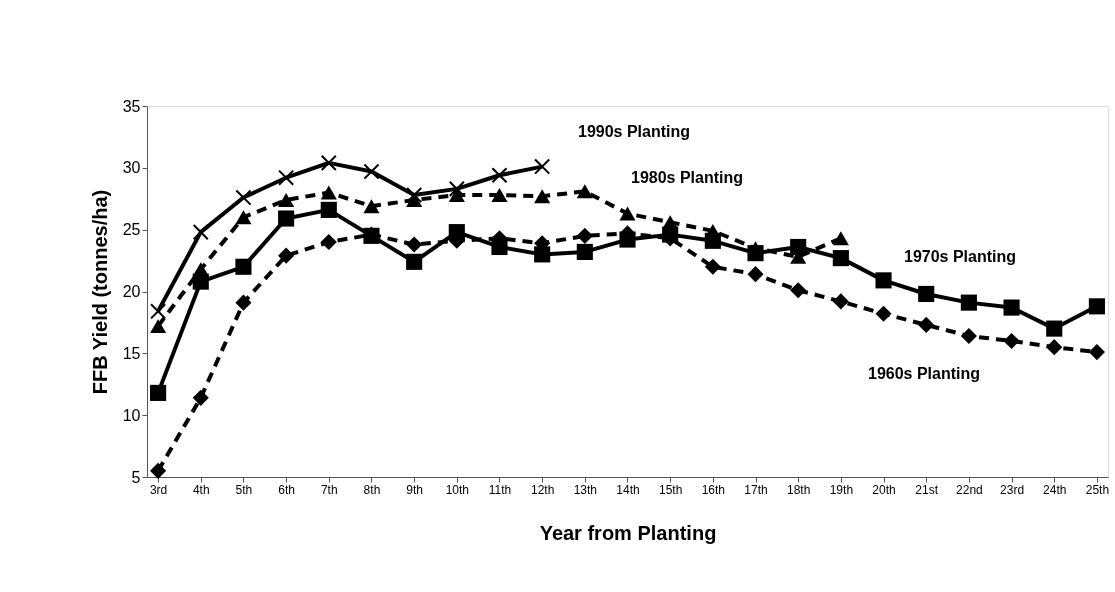 Image resolution: width=1115 pixels, height=592 pixels. Describe the element at coordinates (201, 489) in the screenshot. I see `x-tick-label: 4th` at that location.